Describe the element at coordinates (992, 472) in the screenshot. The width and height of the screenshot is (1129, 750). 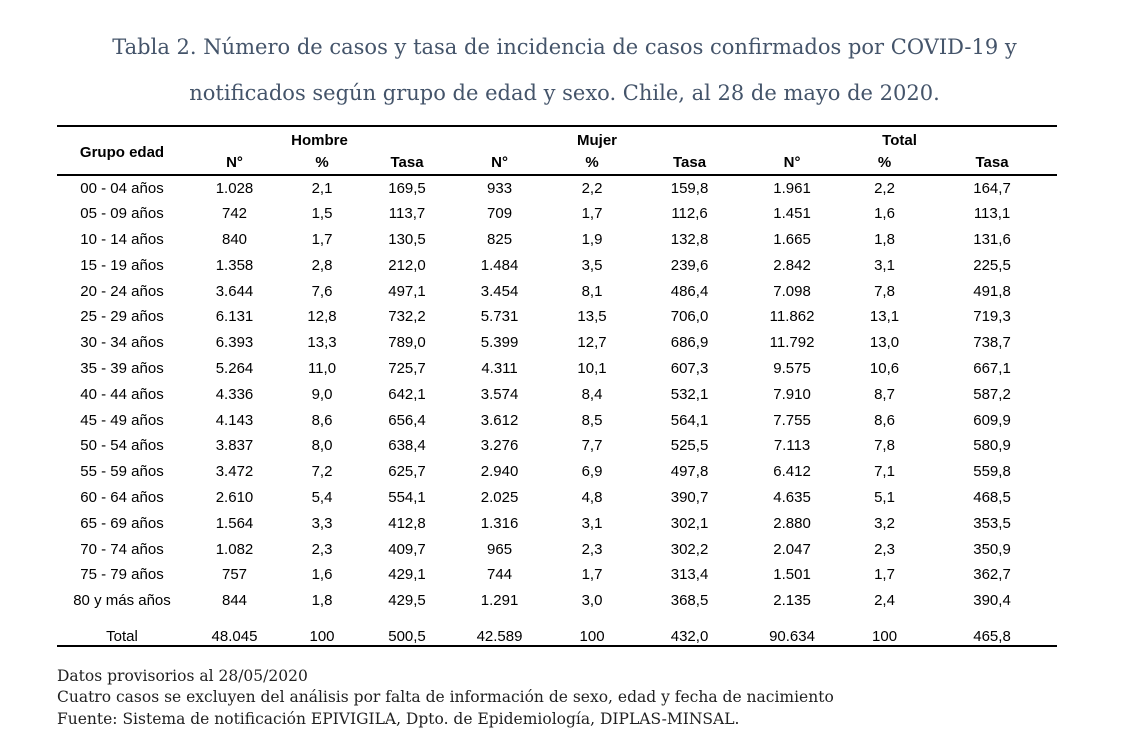
I see `value-cell: 559,8` at that location.